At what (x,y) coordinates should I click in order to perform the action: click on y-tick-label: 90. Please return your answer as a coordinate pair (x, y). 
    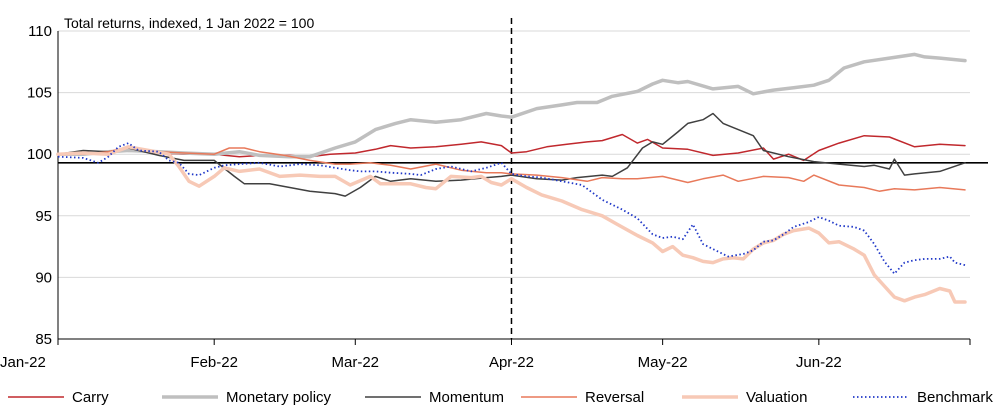
    Looking at the image, I should click on (43, 277).